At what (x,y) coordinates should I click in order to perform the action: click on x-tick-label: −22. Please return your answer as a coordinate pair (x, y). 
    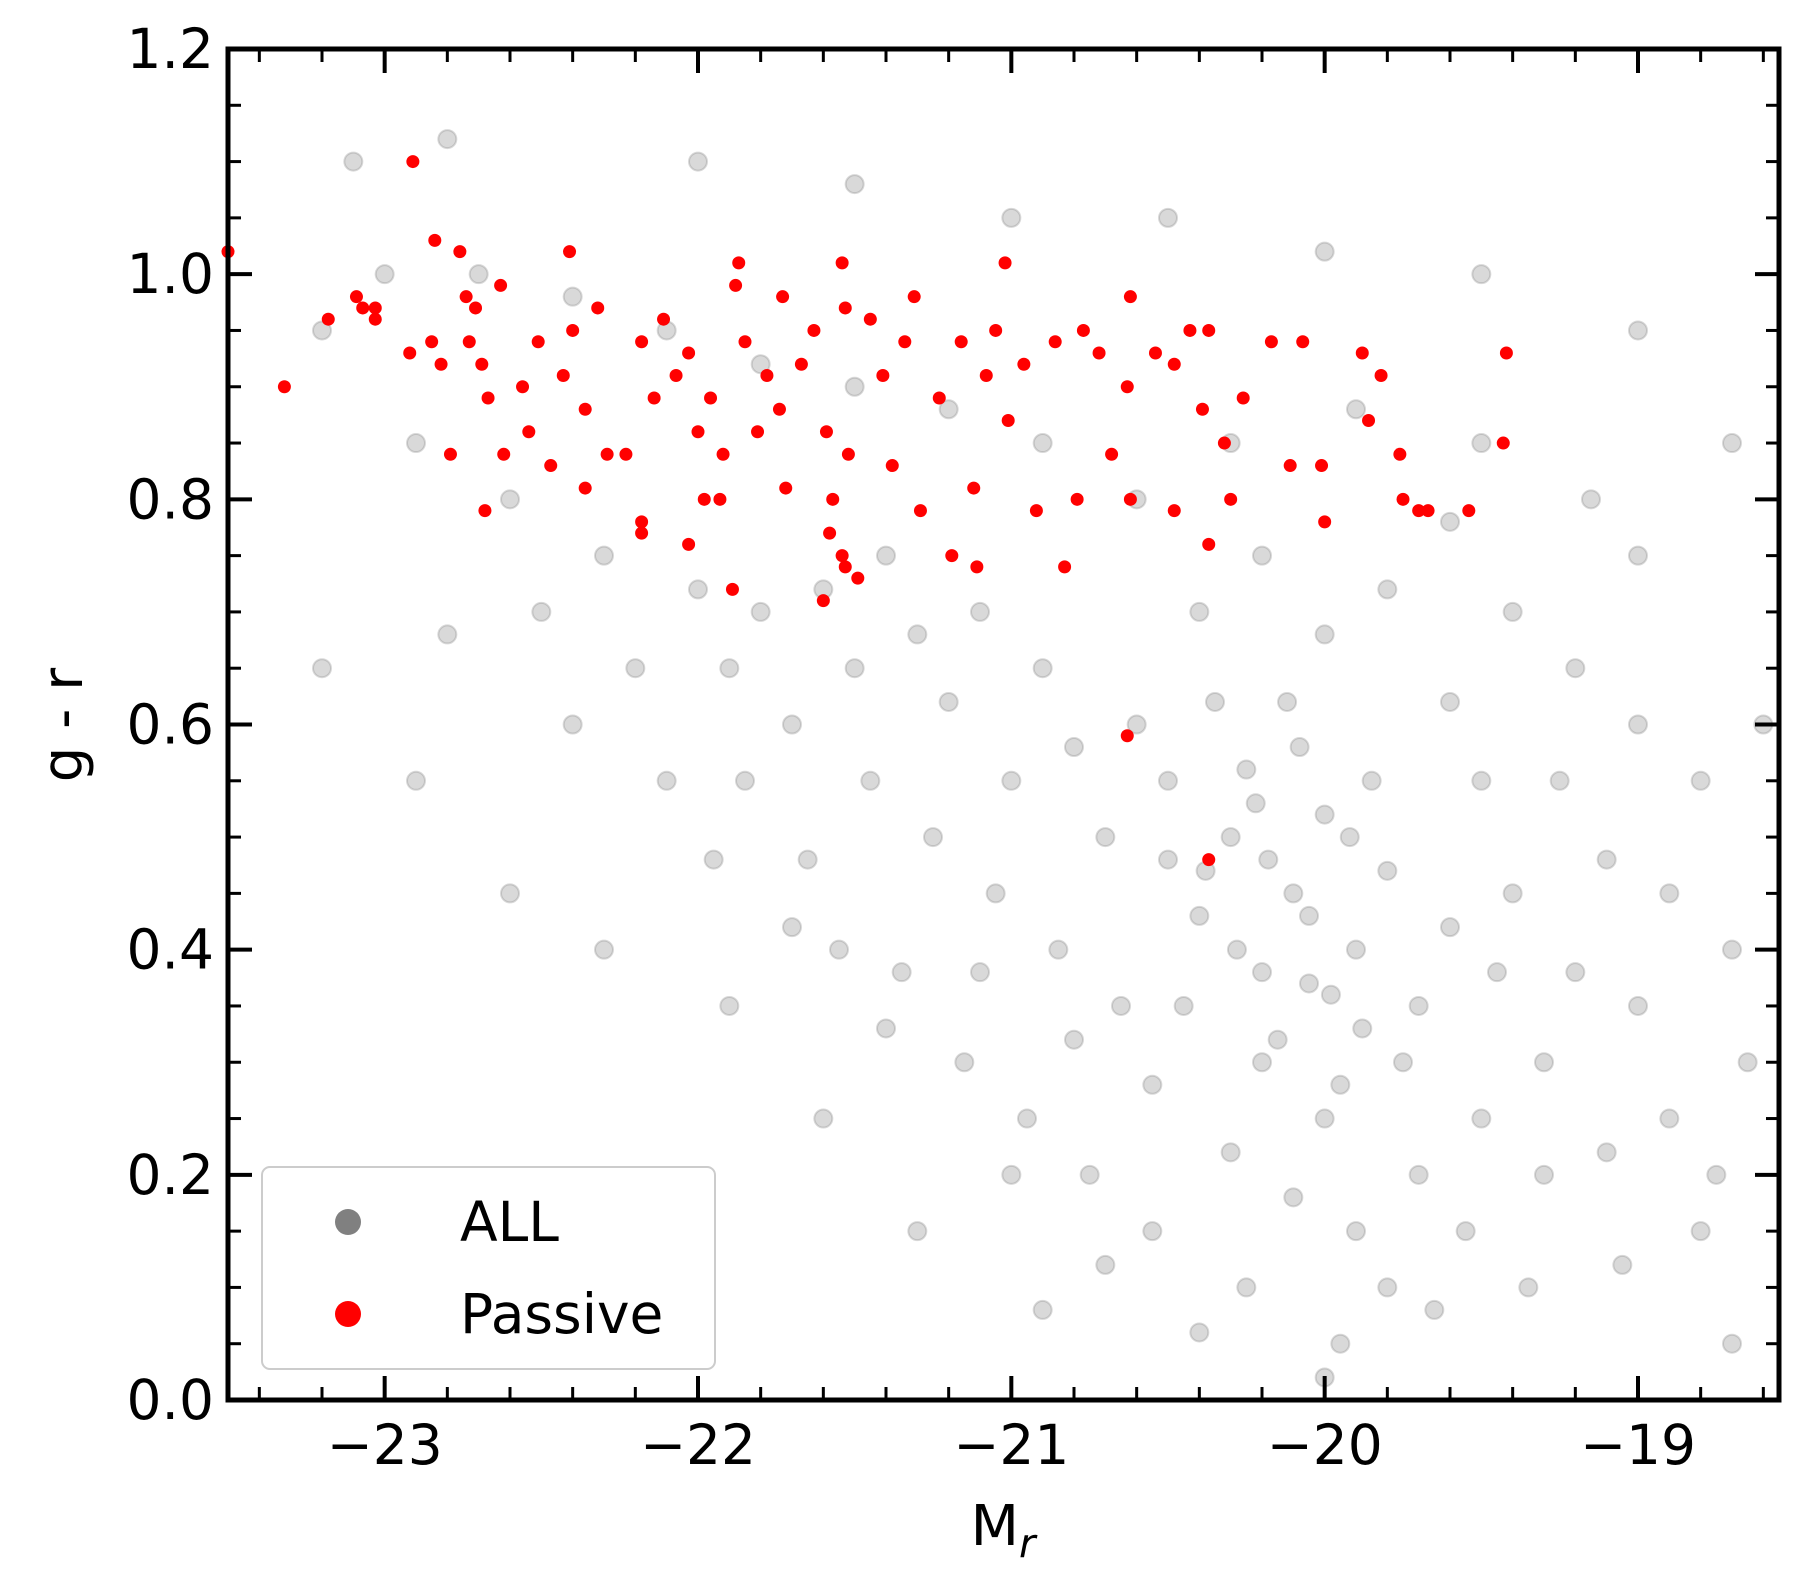
    Looking at the image, I should click on (698, 1445).